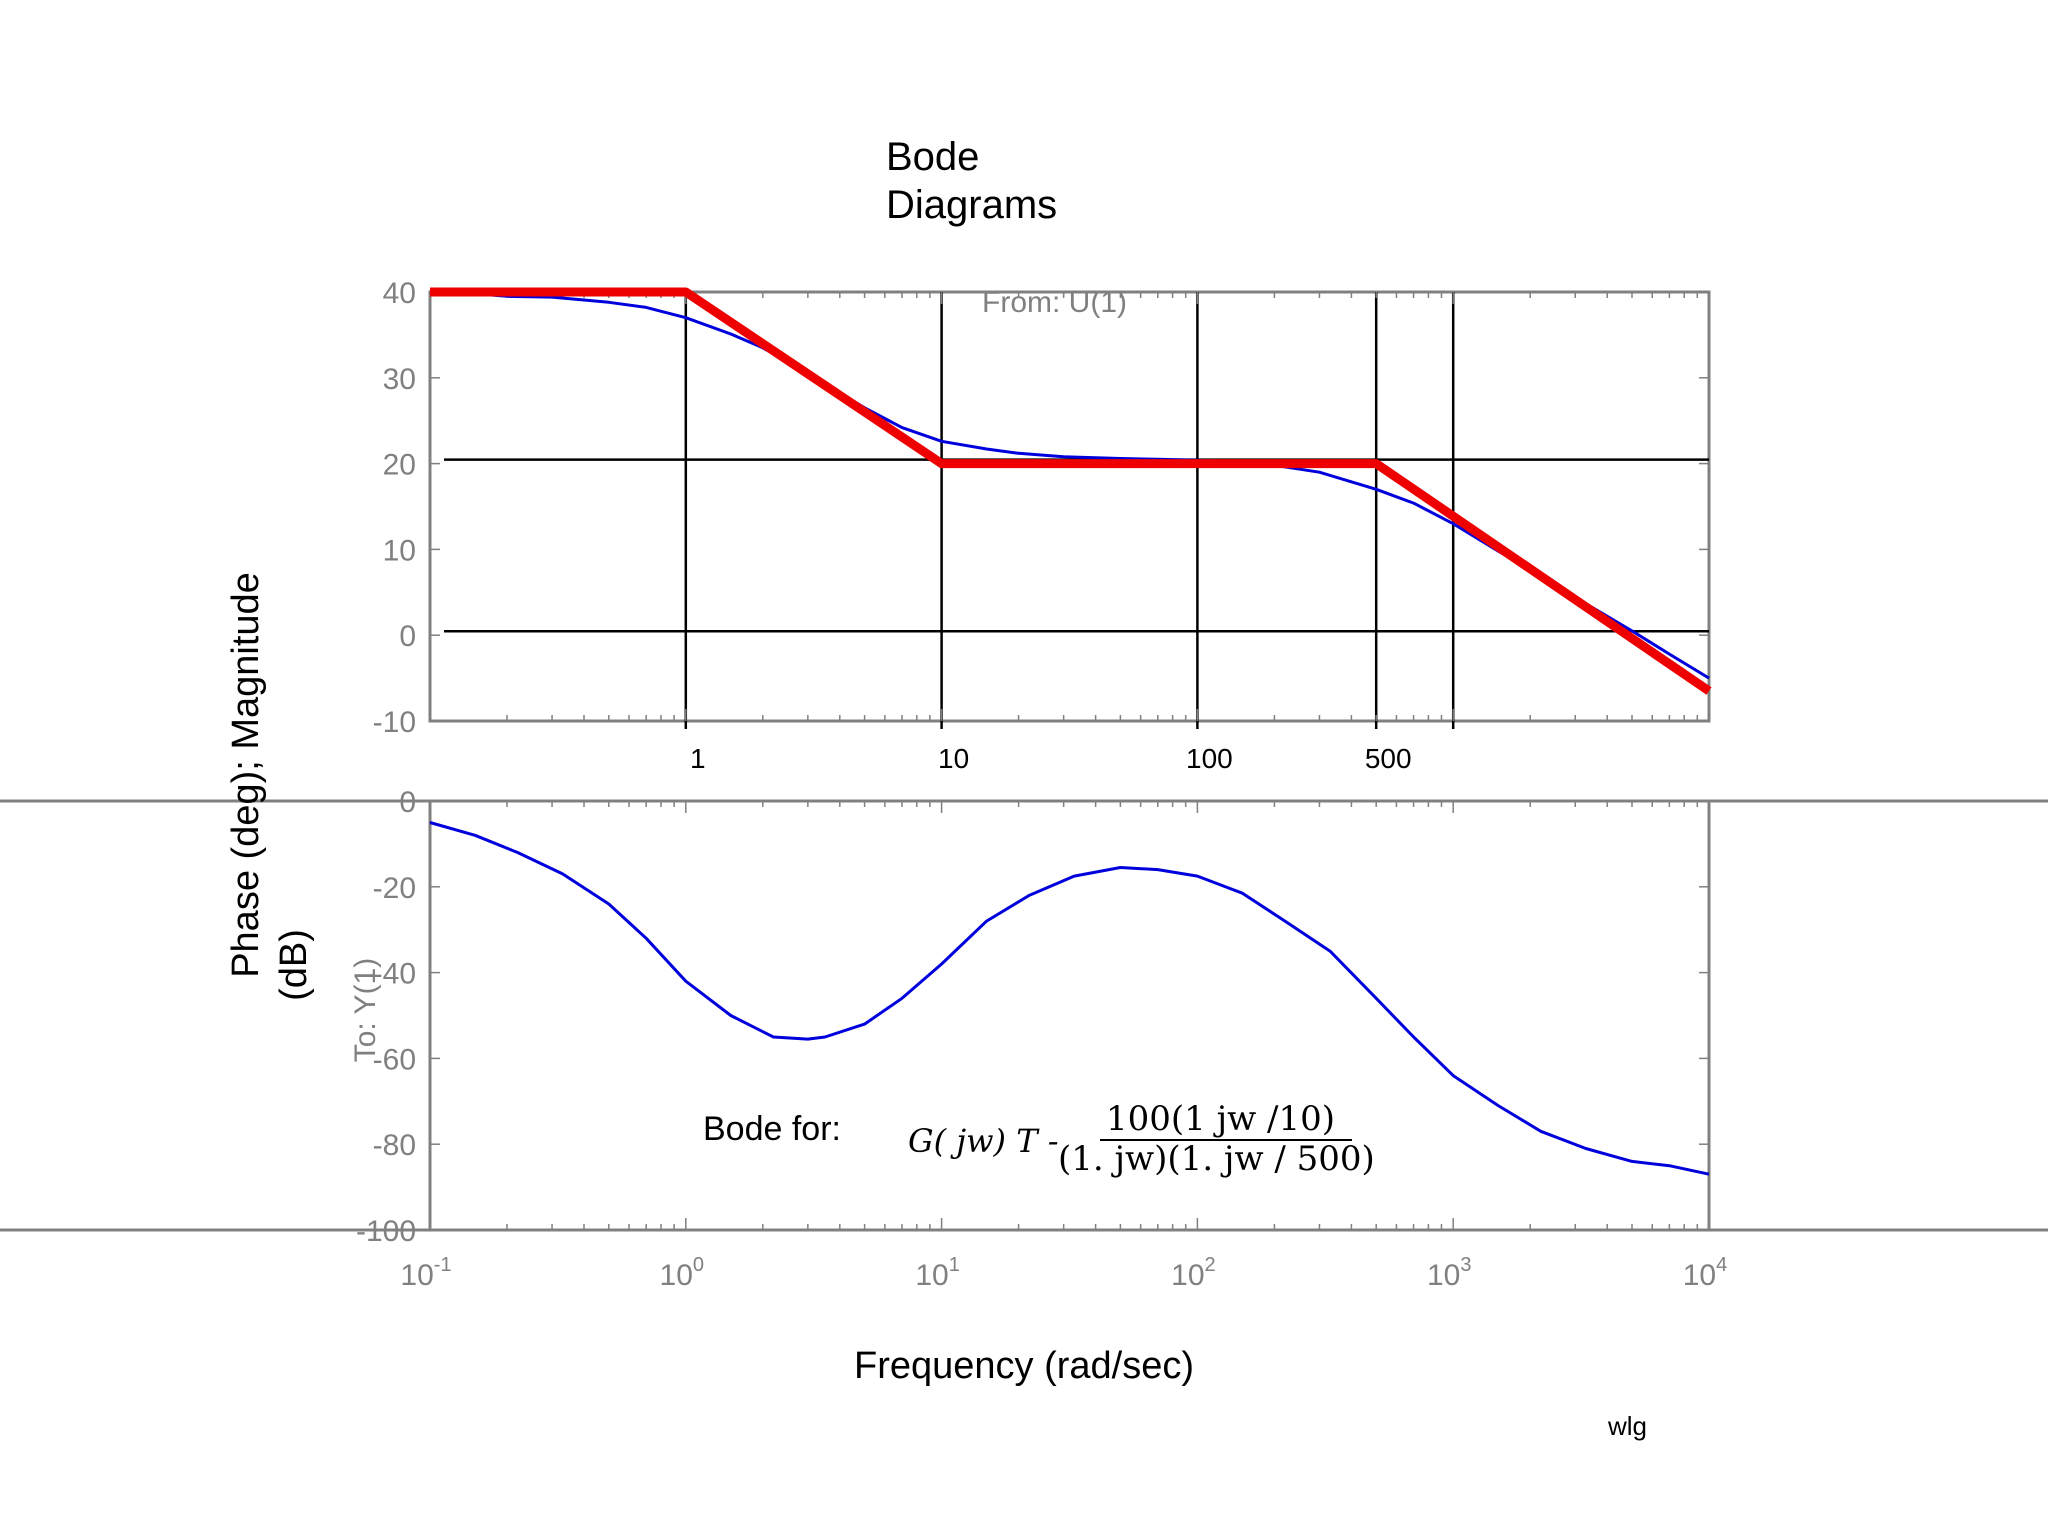 This screenshot has height=1536, width=2048. Describe the element at coordinates (246, 775) in the screenshot. I see `y-axis-label-line1: Phase (deg); Magnitude` at that location.